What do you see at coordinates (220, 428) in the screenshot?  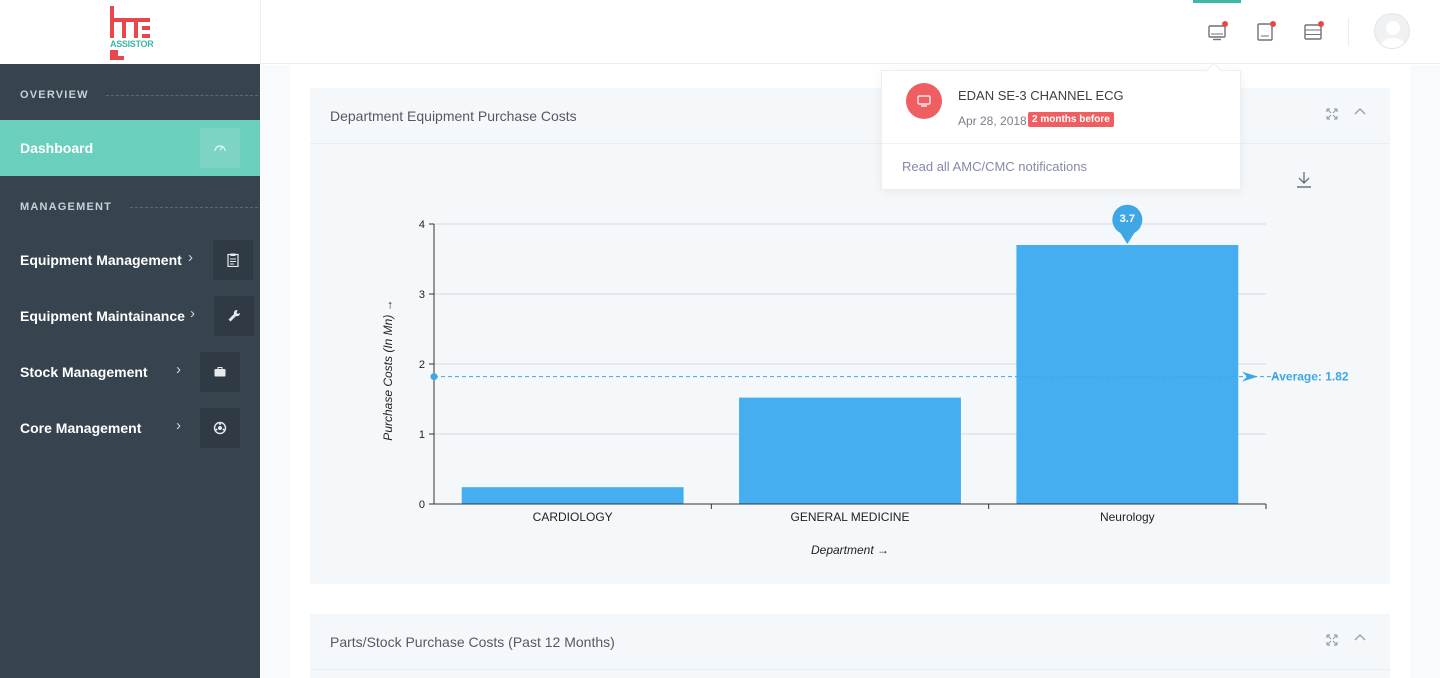 I see `settings-icon` at bounding box center [220, 428].